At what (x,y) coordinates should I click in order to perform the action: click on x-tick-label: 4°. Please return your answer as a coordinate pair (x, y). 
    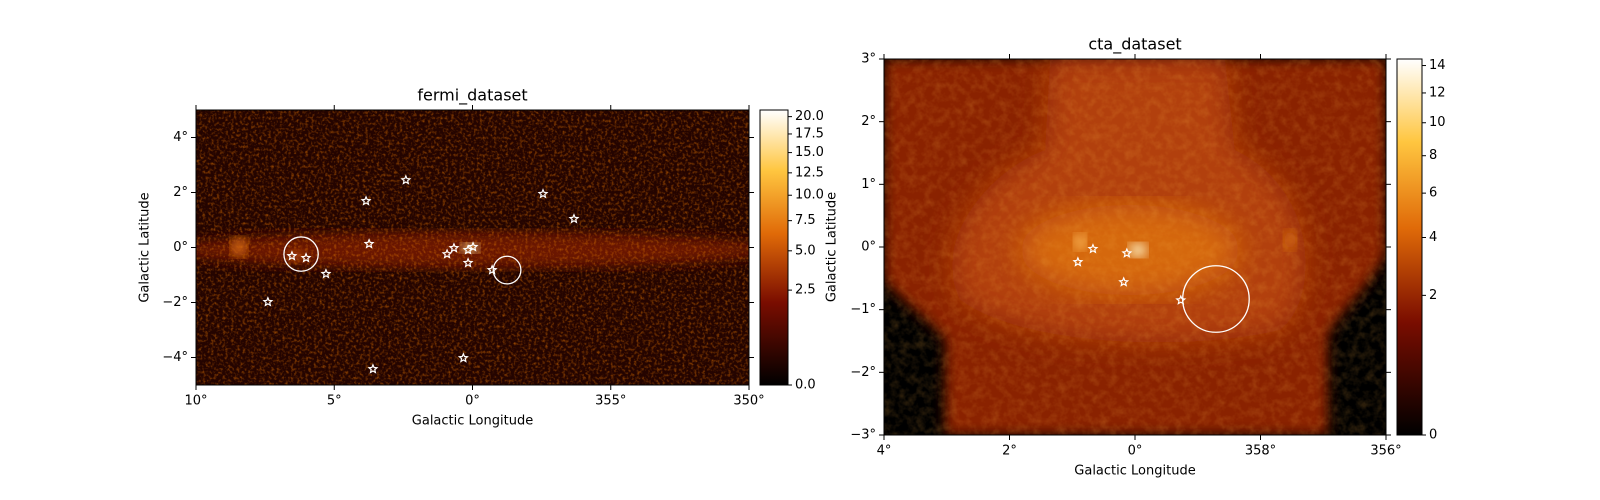
    Looking at the image, I should click on (884, 451).